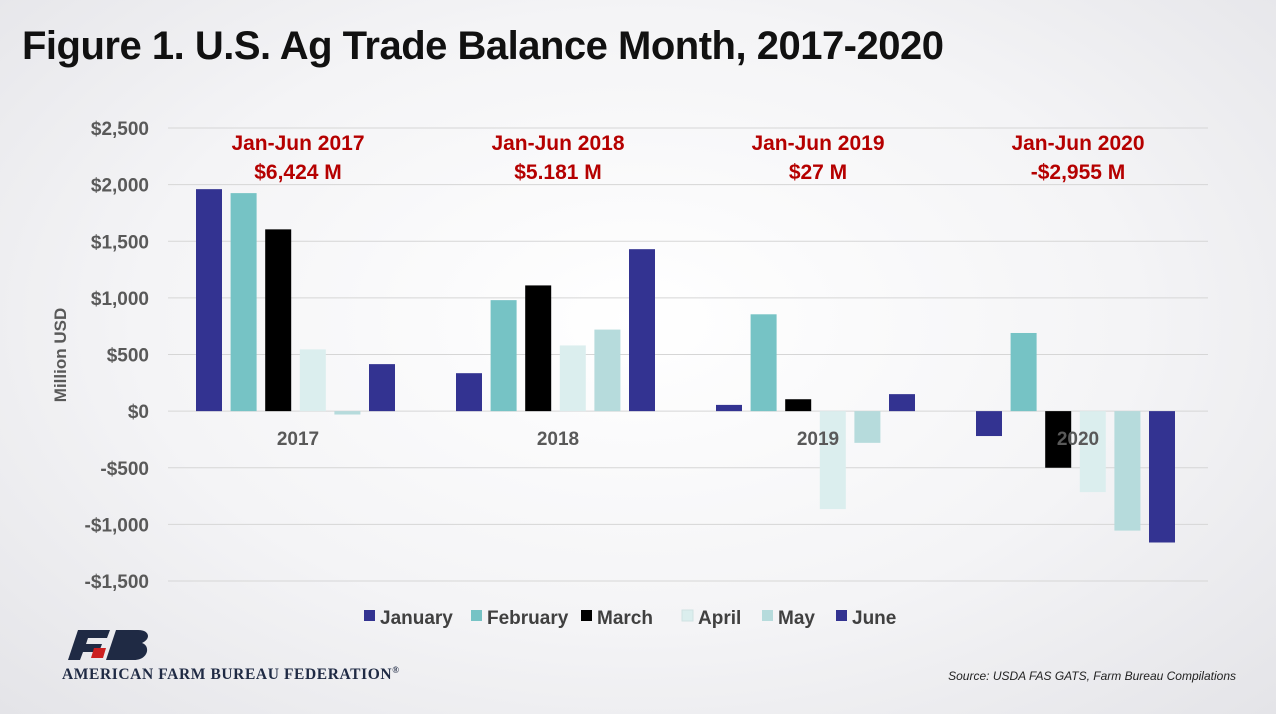 The height and width of the screenshot is (714, 1276). I want to click on legend-label-january: January, so click(416, 618).